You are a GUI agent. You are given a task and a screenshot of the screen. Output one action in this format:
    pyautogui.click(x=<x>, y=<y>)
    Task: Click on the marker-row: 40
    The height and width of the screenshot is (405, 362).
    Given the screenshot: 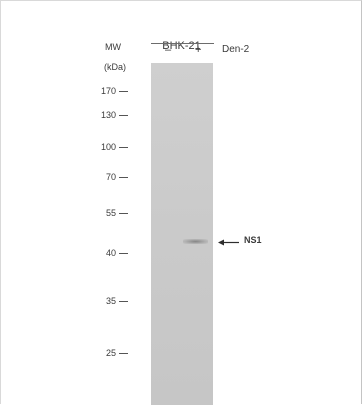 What is the action you would take?
    pyautogui.click(x=105, y=254)
    